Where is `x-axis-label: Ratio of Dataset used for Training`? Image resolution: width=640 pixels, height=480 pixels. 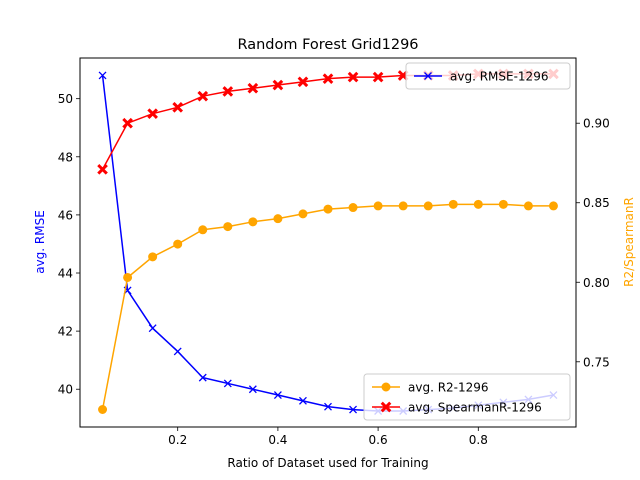 x-axis-label: Ratio of Dataset used for Training is located at coordinates (327, 463).